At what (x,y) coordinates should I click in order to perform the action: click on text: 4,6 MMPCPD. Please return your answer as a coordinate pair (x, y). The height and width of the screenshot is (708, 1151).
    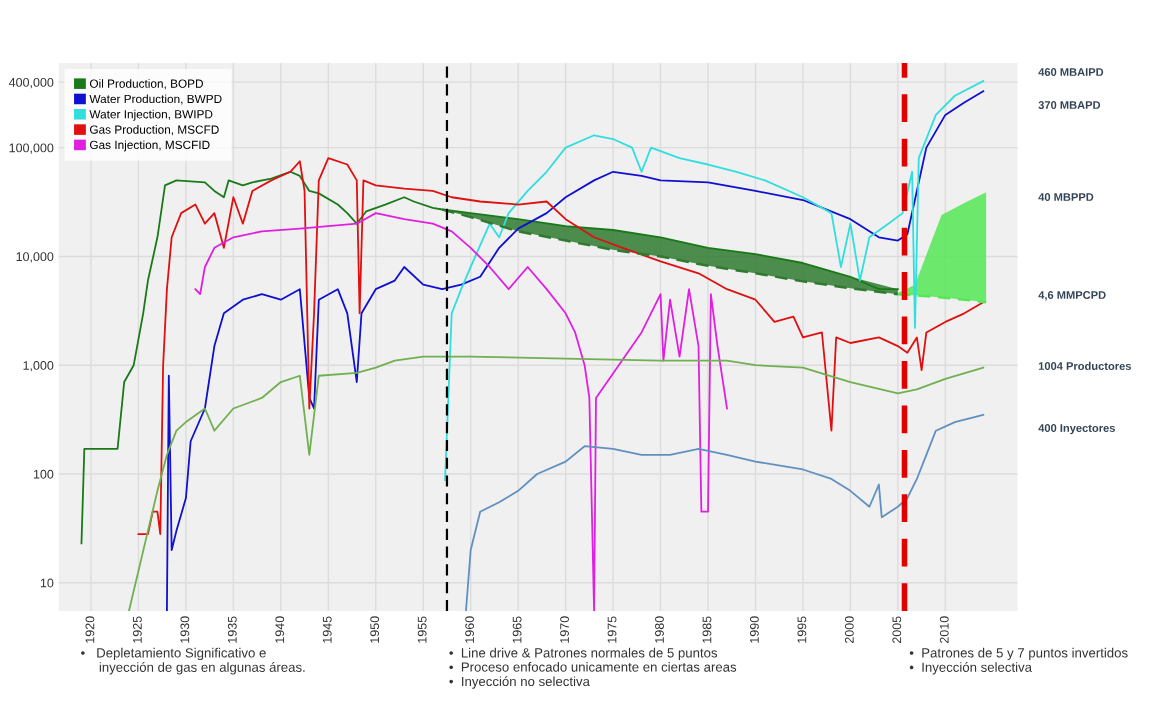
    Looking at the image, I should click on (1072, 296).